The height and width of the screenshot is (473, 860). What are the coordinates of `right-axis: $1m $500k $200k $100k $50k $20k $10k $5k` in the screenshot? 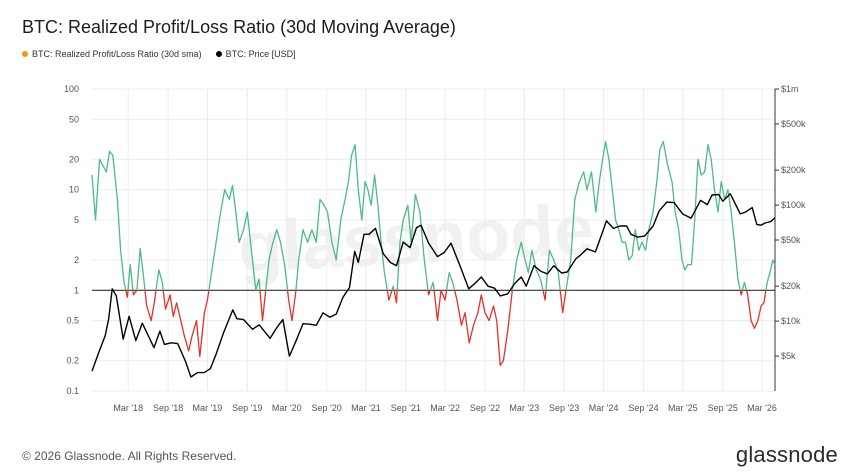 It's located at (790, 237).